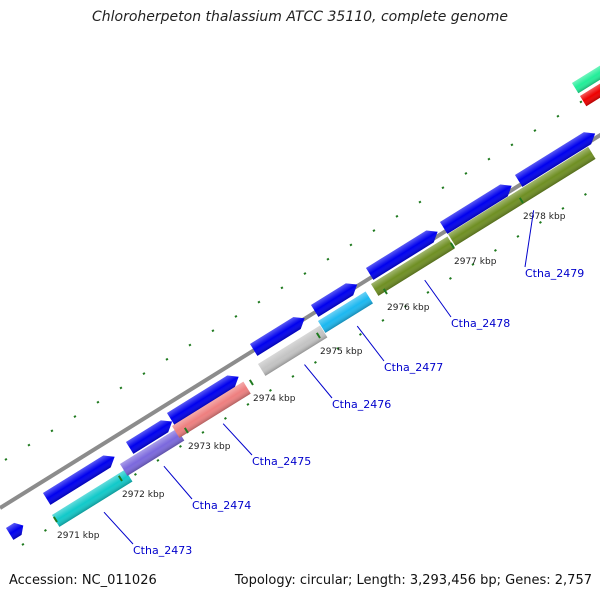 The image size is (600, 600). What do you see at coordinates (361, 404) in the screenshot?
I see `gene-label: Ctha_2476` at bounding box center [361, 404].